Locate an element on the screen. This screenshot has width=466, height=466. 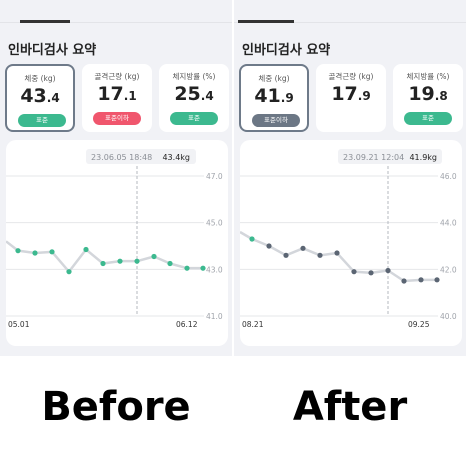
tooltip-value: 41.9kg is located at coordinates (423, 157).